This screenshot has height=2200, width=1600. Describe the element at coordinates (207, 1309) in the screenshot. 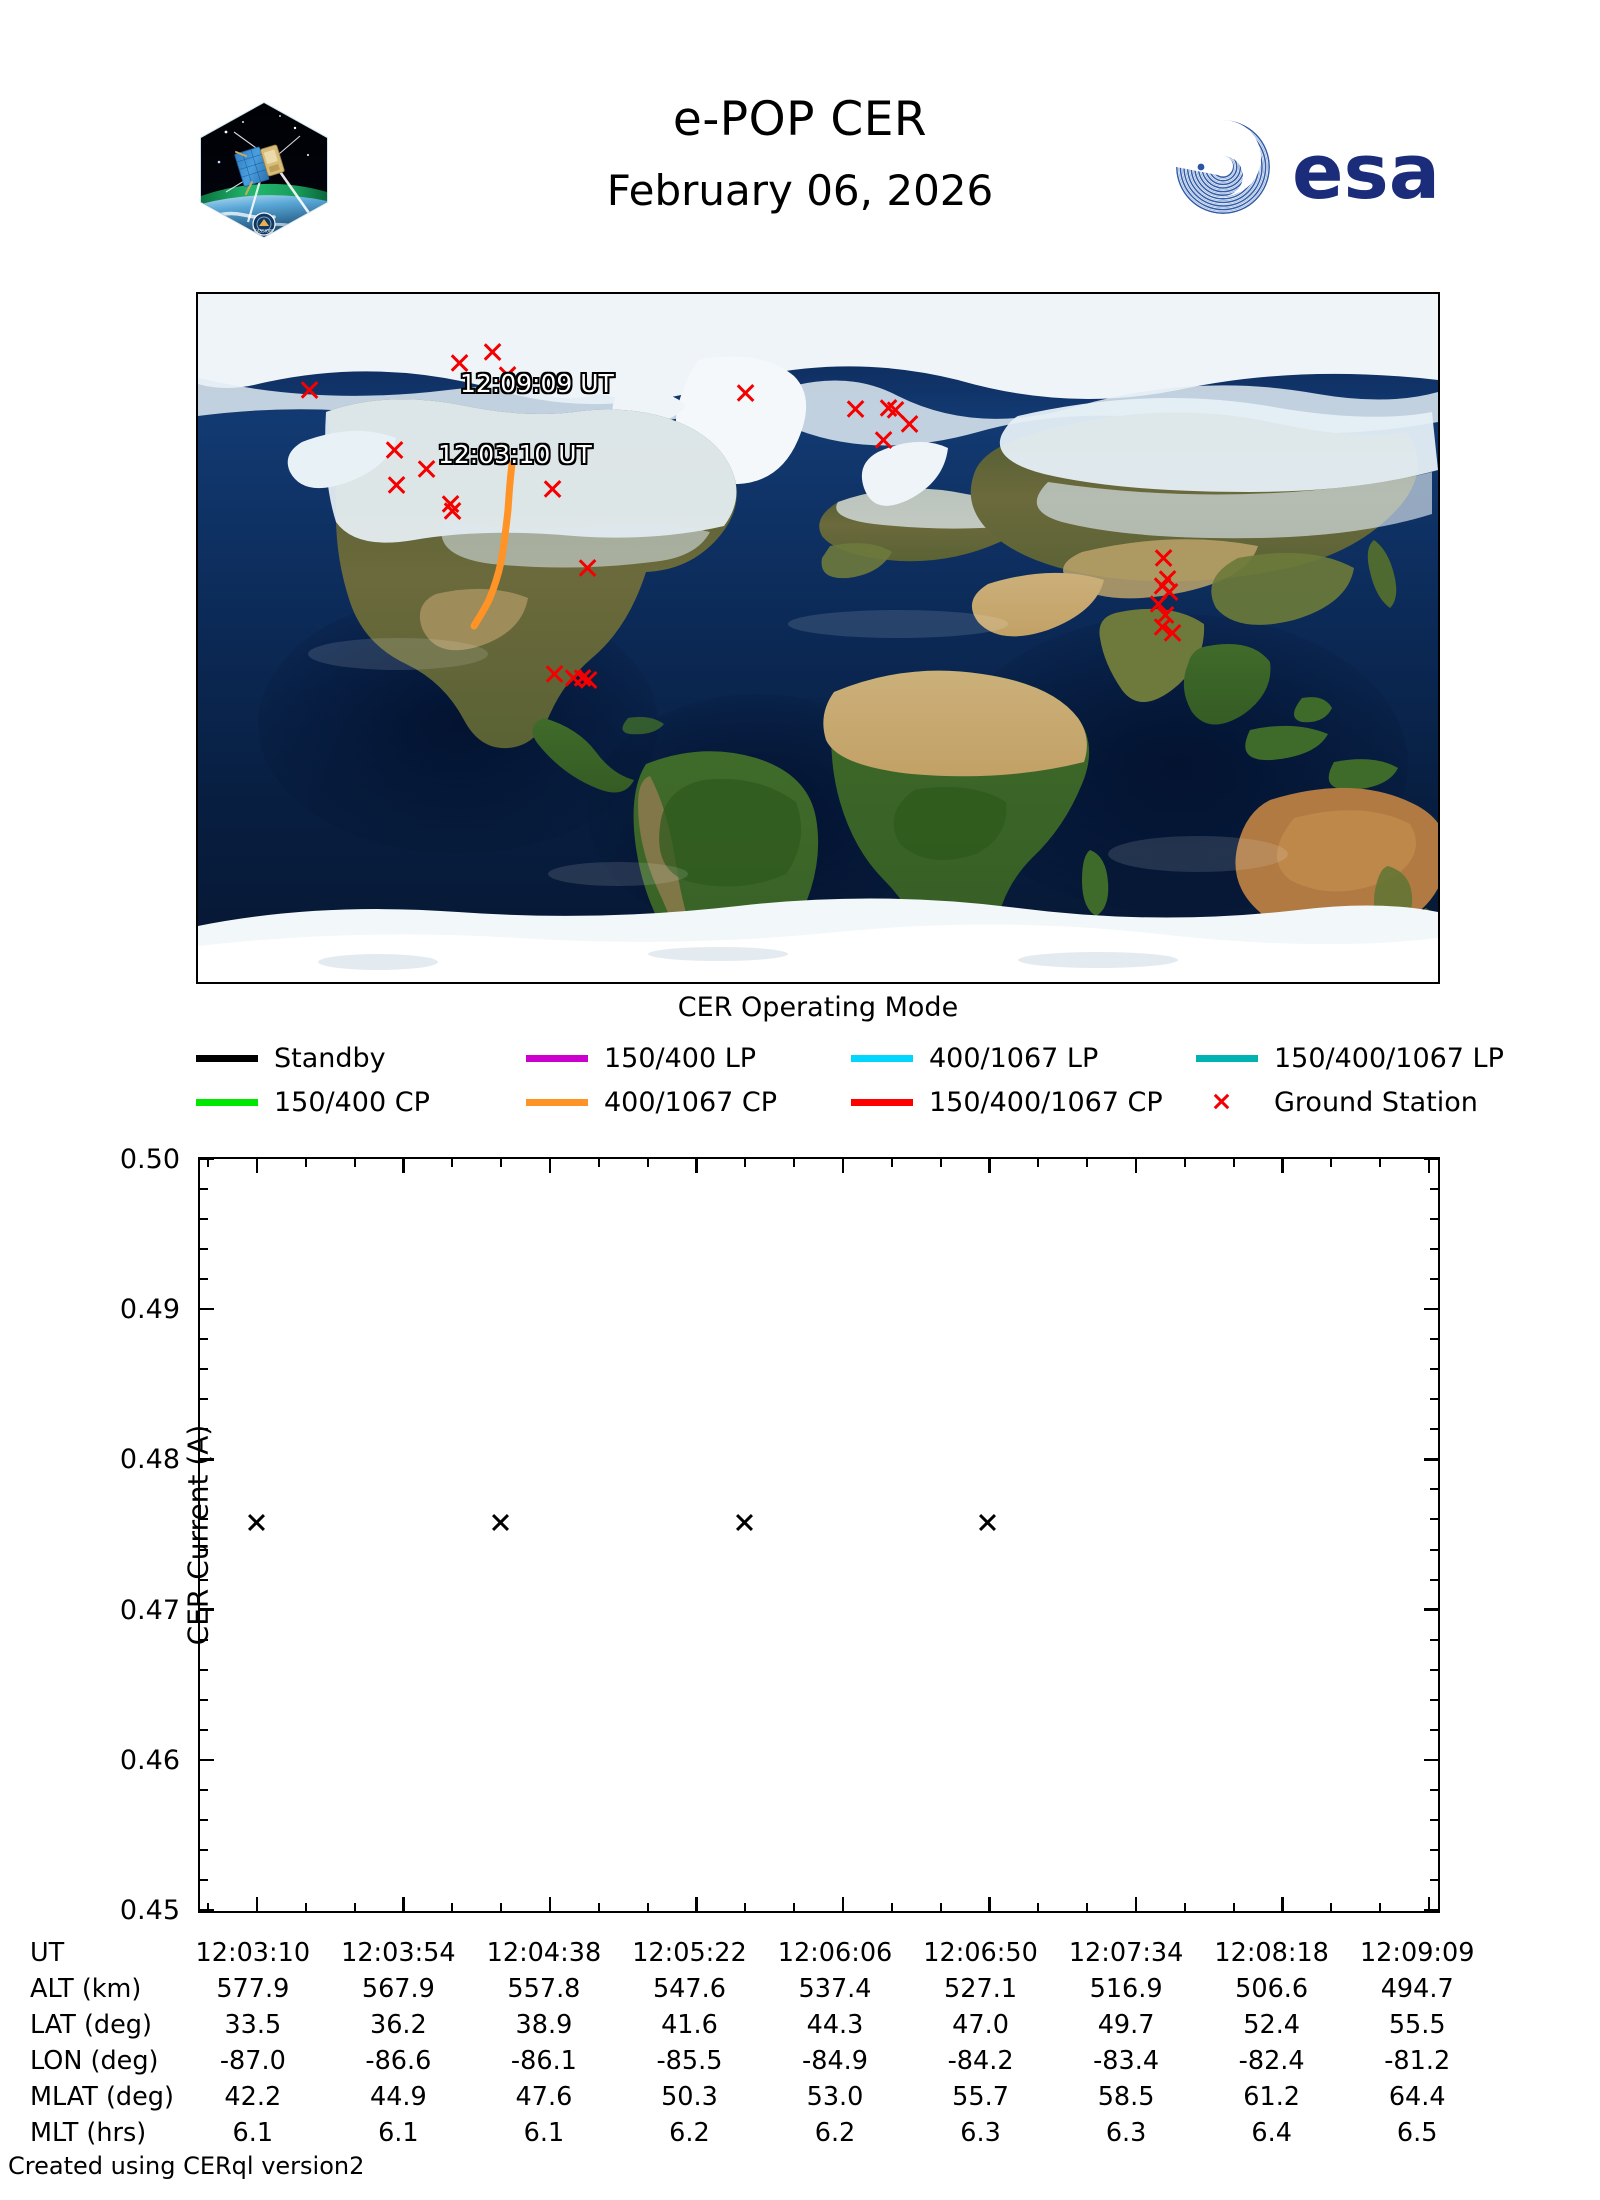

I see `y-tick-major` at that location.